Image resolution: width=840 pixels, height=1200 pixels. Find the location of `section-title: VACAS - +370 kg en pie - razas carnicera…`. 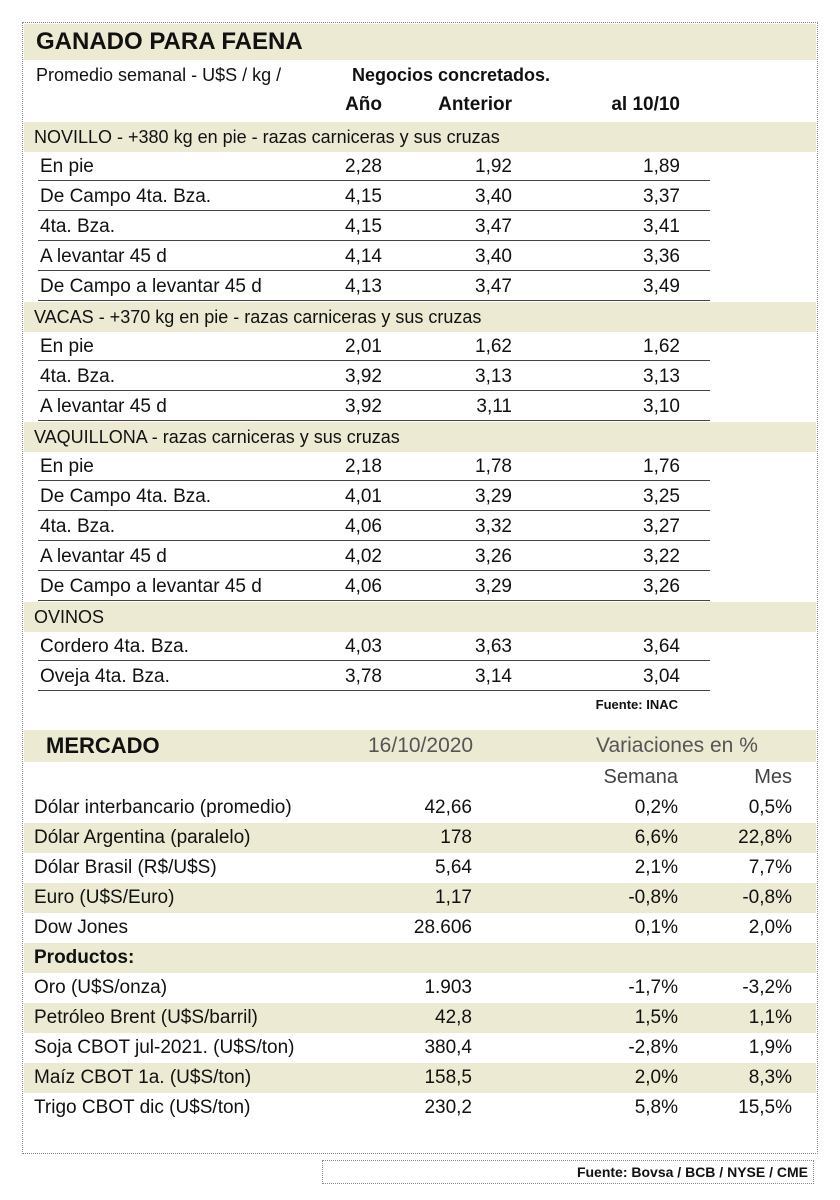

section-title: VACAS - +370 kg en pie - razas carnicera… is located at coordinates (258, 317).